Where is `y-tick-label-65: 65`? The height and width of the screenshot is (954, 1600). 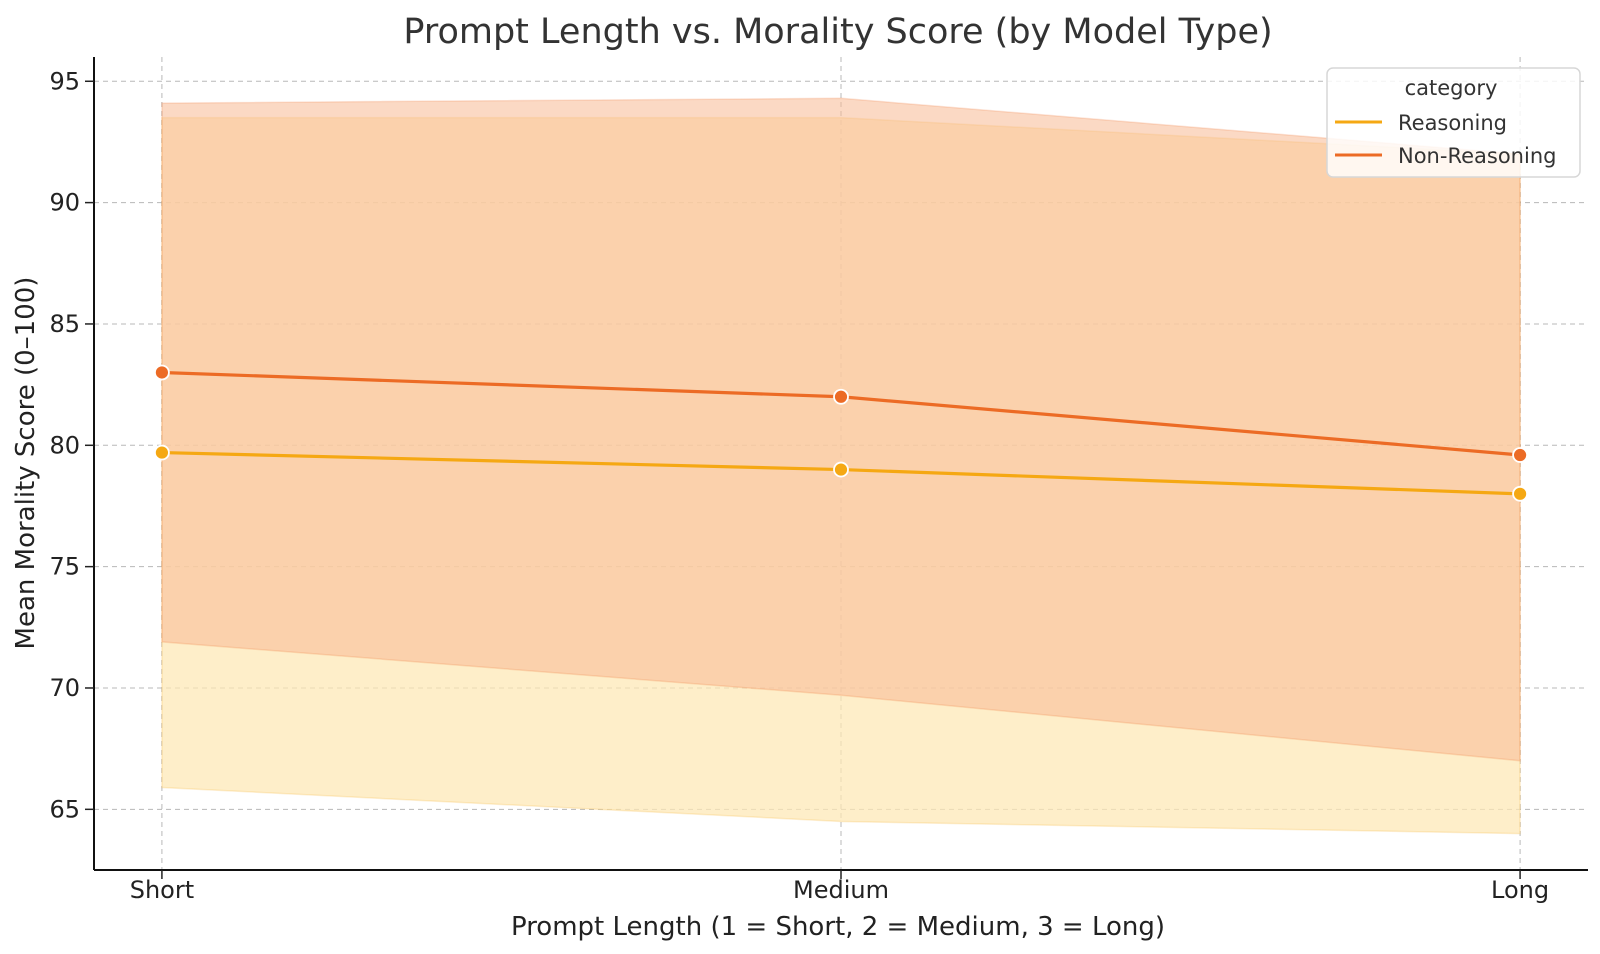 y-tick-label-65: 65 is located at coordinates (64, 809).